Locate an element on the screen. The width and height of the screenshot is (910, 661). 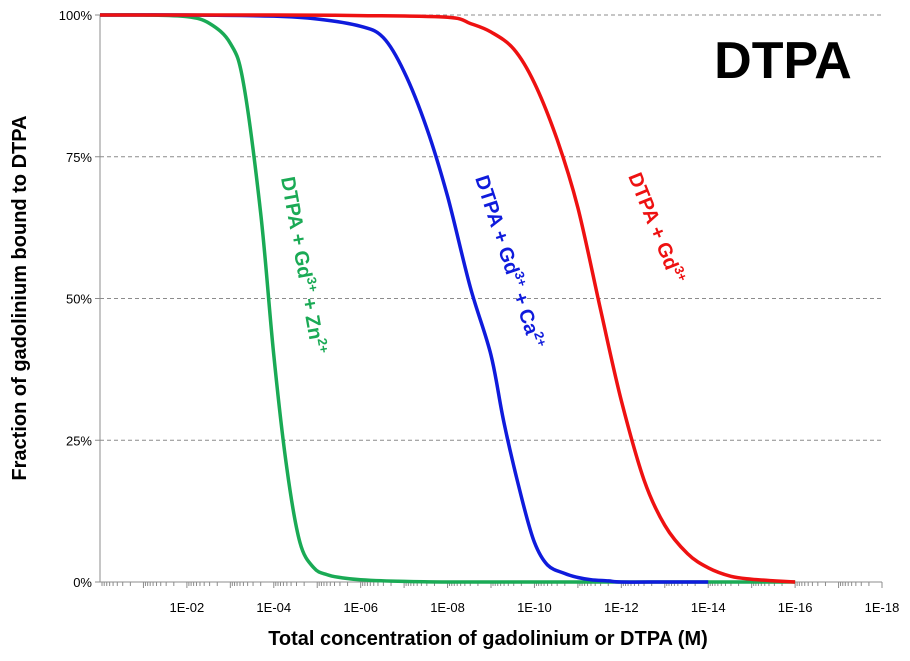
x-tick-label-2: 1E-06 is located at coordinates (360, 607).